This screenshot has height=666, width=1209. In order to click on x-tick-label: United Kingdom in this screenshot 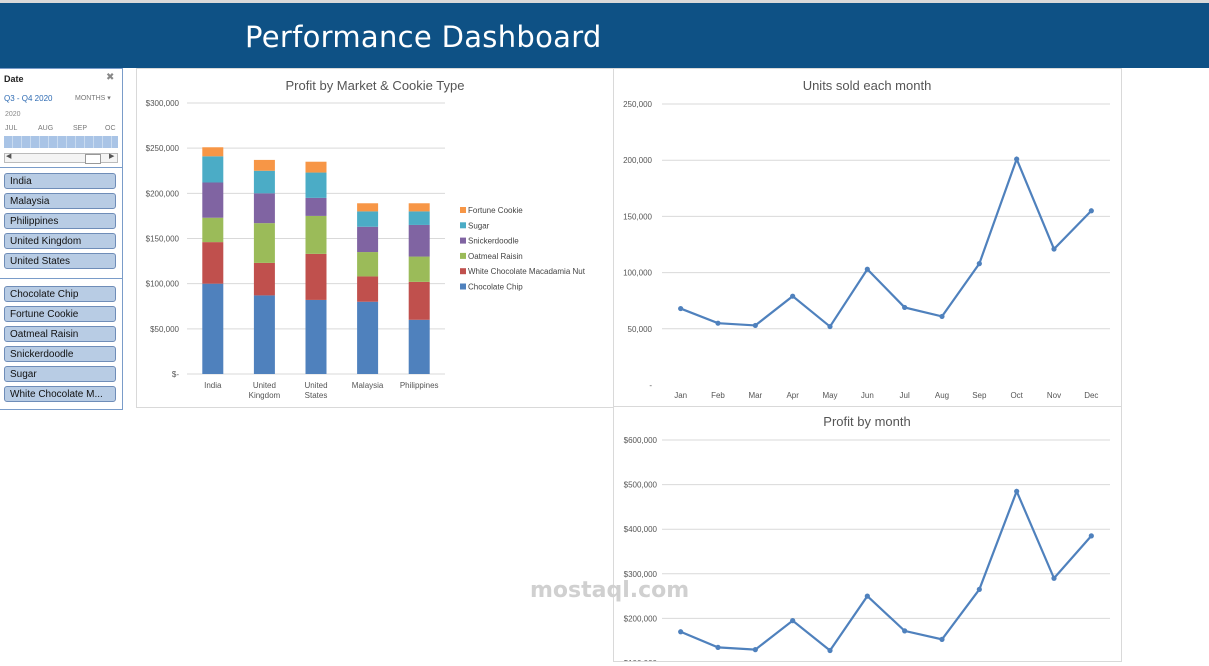, I will do `click(265, 390)`.